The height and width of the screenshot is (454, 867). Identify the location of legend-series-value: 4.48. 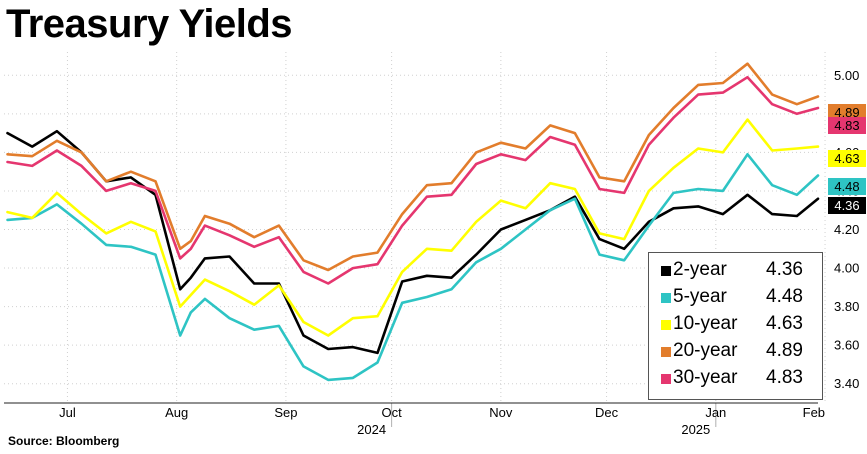
(784, 296).